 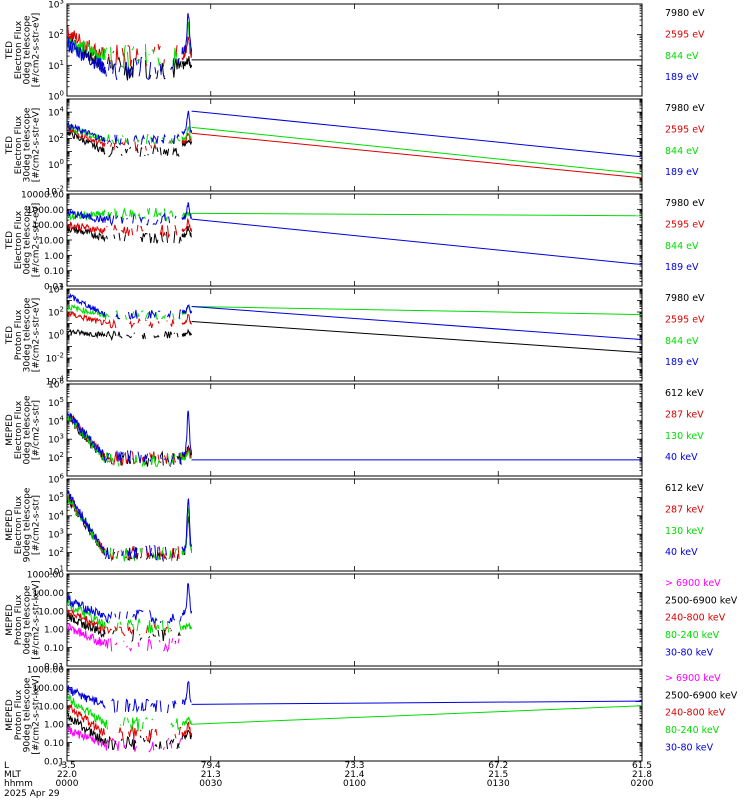 I want to click on y-axis-label: MEPED, so click(x=10, y=620).